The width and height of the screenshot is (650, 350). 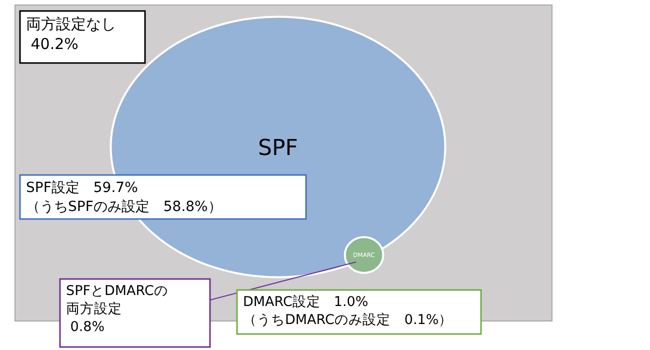 What do you see at coordinates (71, 34) in the screenshot?
I see `text: 両方設定なし 40.2%` at bounding box center [71, 34].